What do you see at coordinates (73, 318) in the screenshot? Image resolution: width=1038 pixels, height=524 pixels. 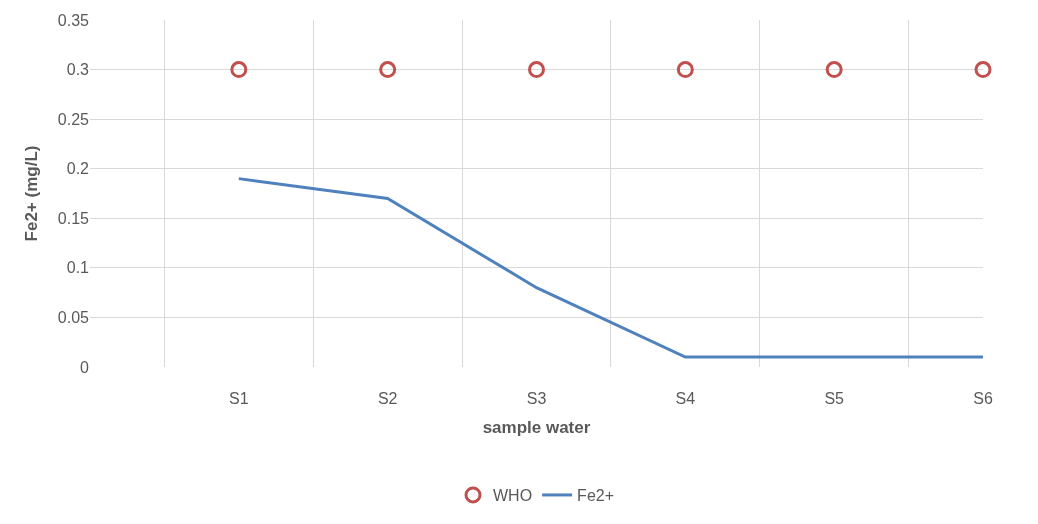 I see `y-tick-label: 0.05` at bounding box center [73, 318].